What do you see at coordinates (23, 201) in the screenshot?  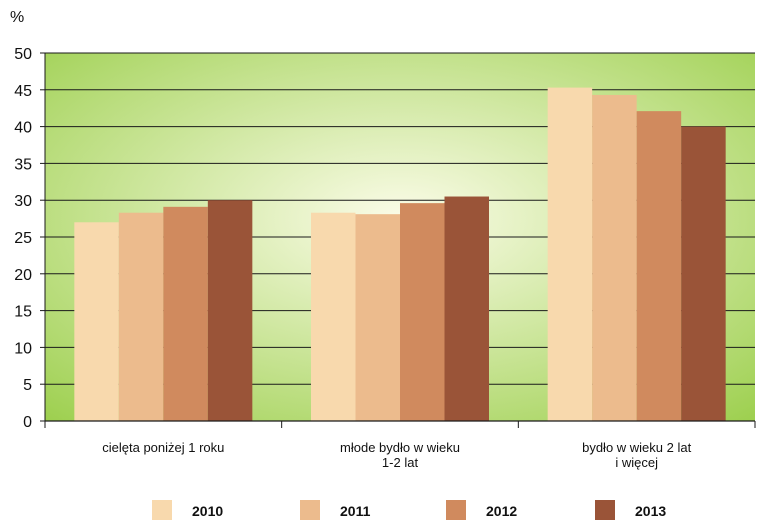 I see `y-tick-label: 30` at bounding box center [23, 201].